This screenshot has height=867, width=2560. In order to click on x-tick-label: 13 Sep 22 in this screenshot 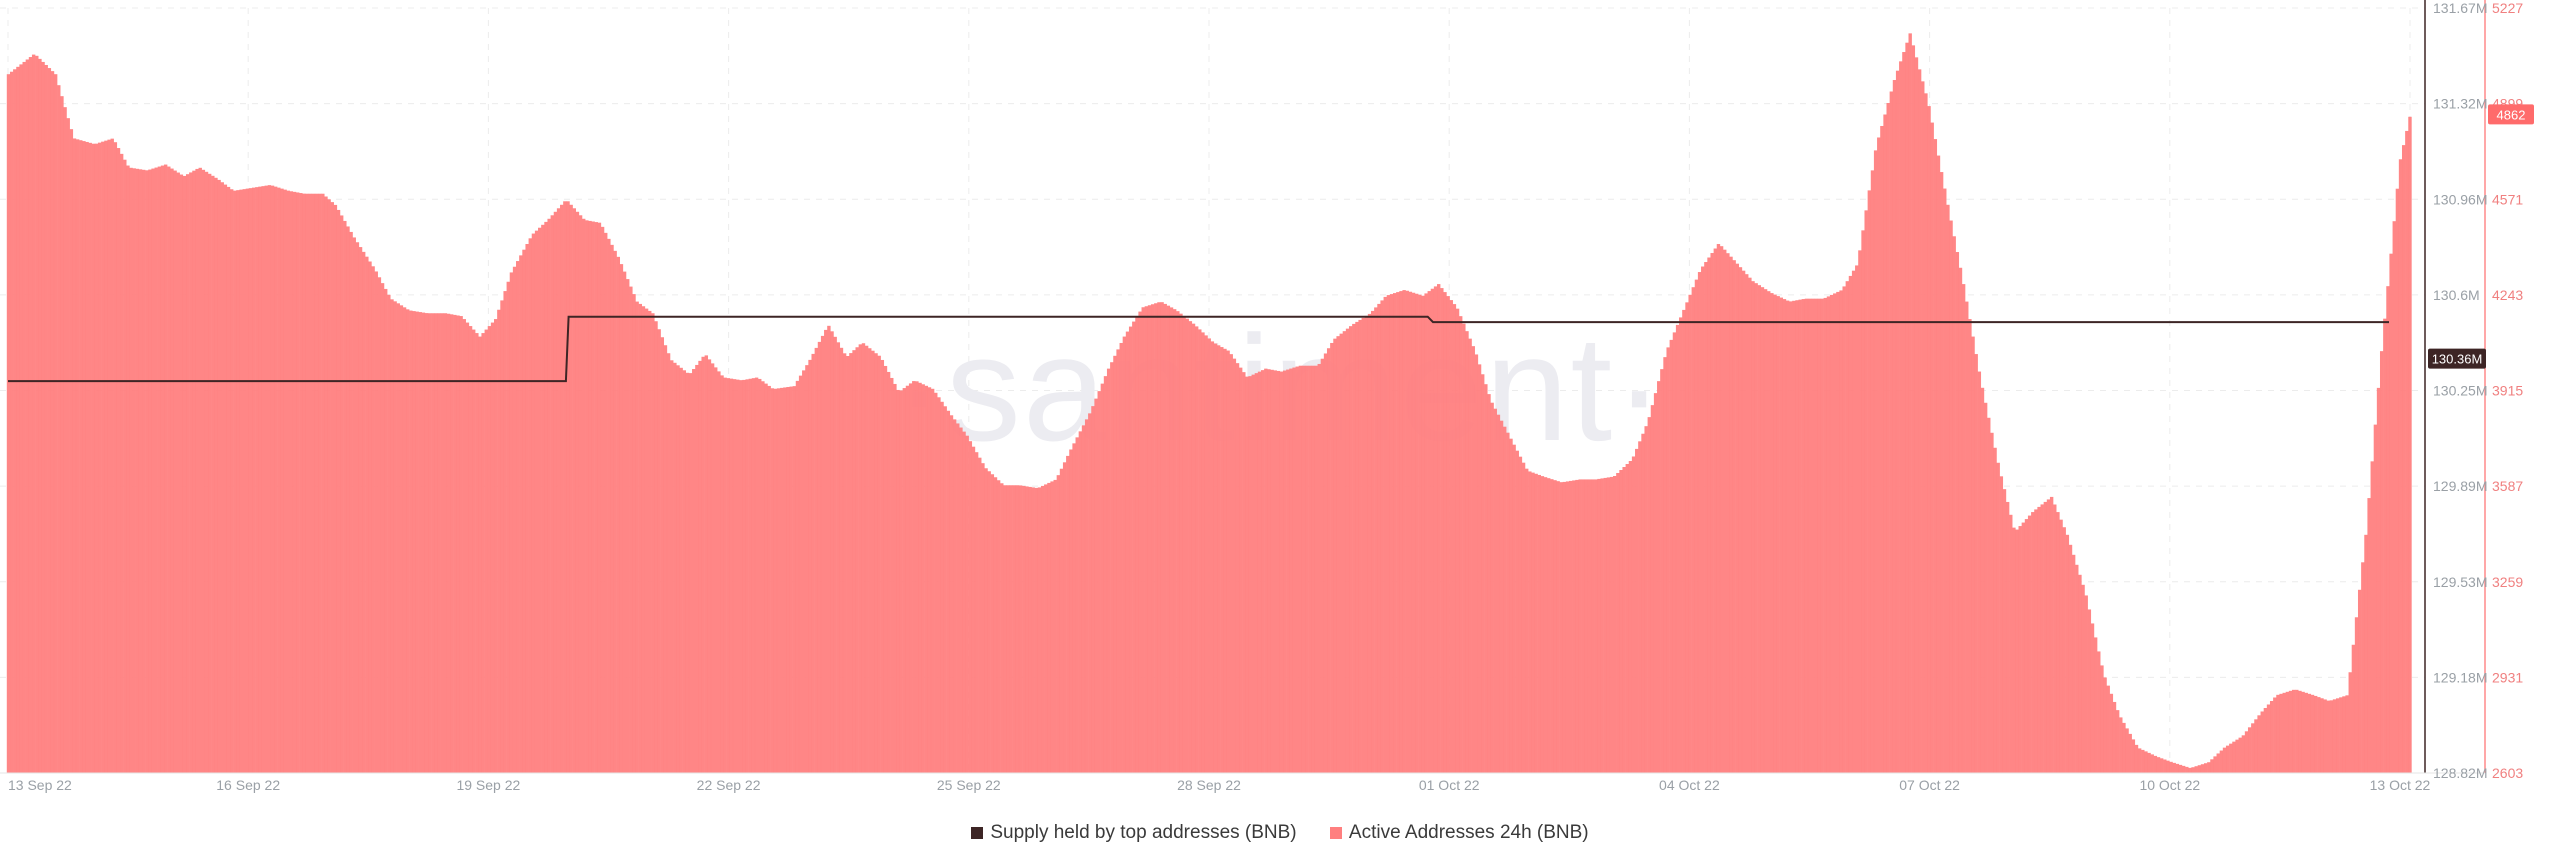, I will do `click(40, 785)`.